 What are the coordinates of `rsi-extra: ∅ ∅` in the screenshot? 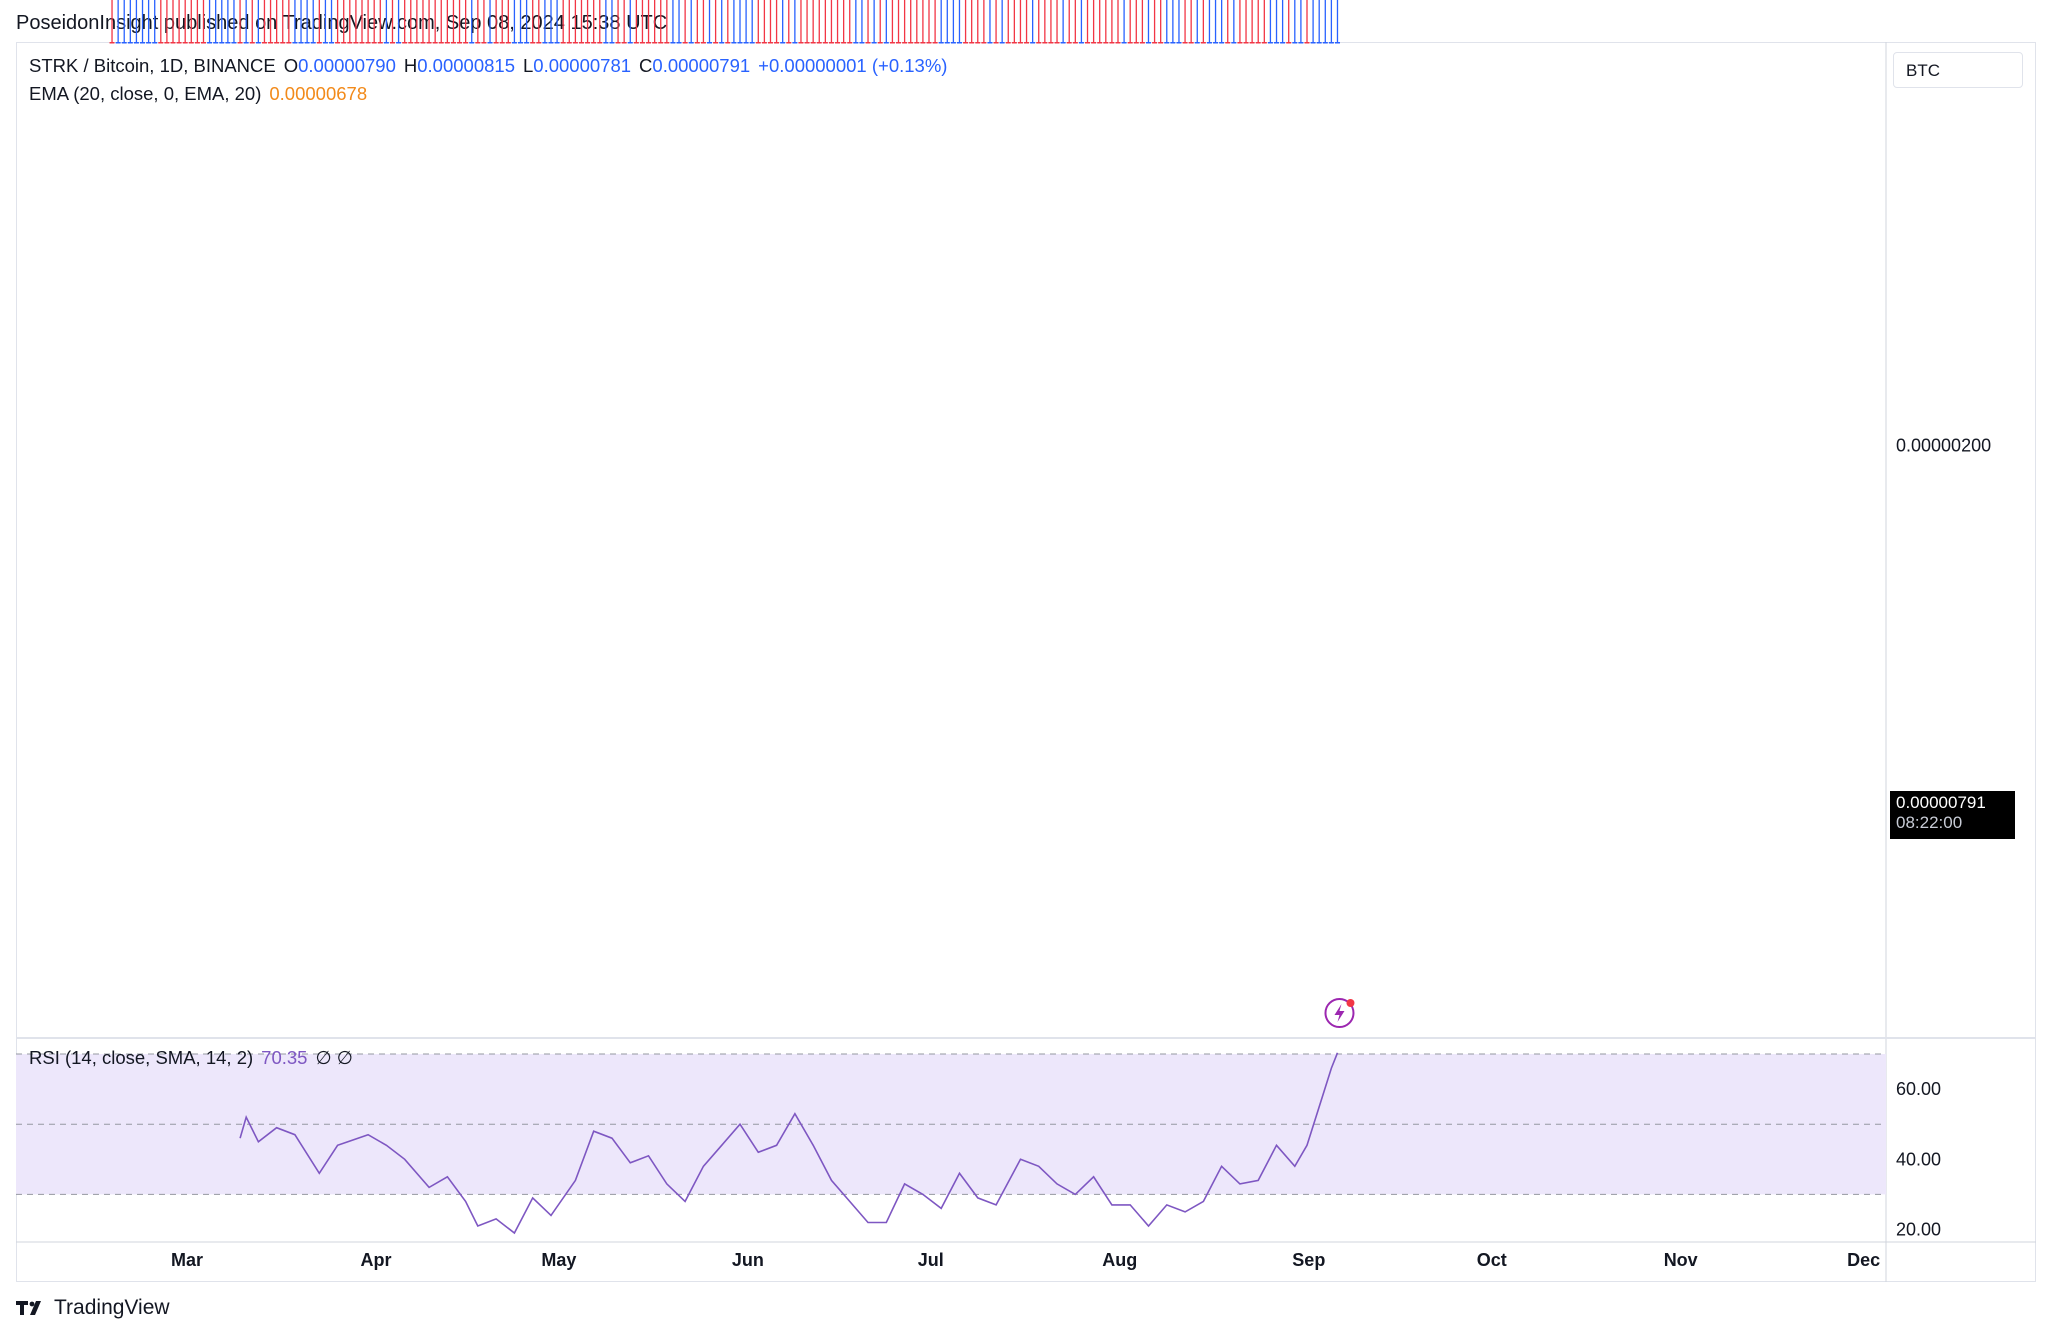 It's located at (334, 1057).